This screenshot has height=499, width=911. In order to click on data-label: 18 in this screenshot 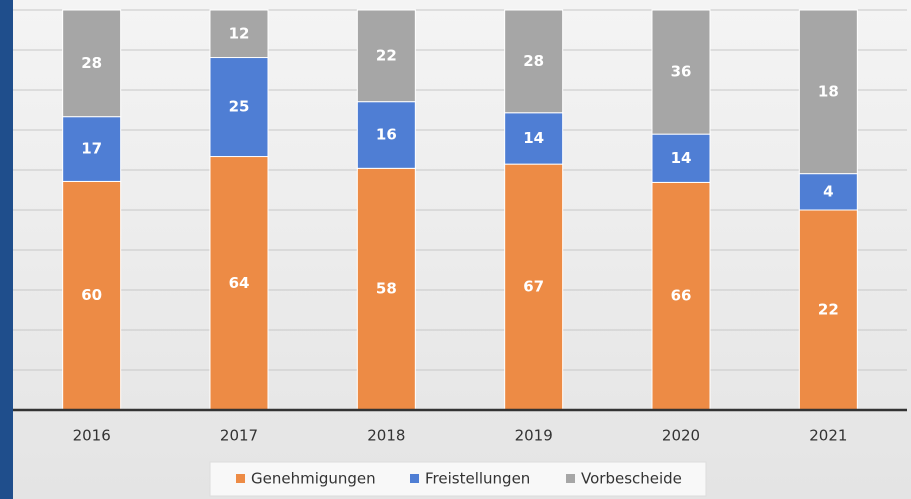, I will do `click(828, 91)`.